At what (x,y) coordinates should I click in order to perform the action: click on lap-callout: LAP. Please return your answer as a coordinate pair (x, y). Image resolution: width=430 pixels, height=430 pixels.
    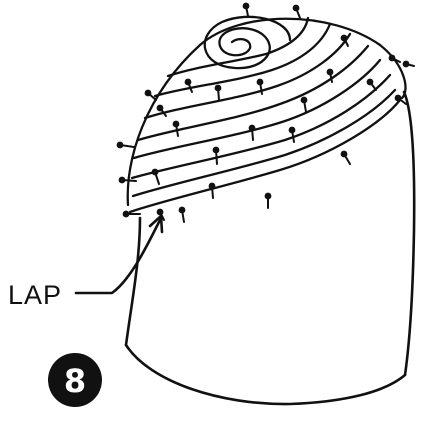
    Looking at the image, I should click on (86, 262).